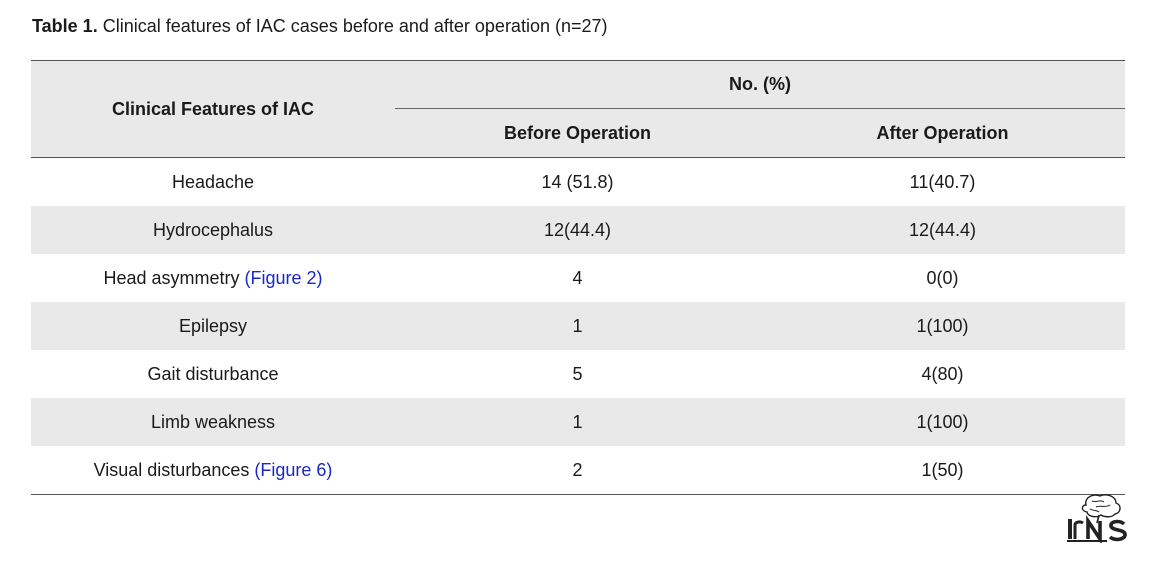 This screenshot has width=1160, height=566. I want to click on table-caption-label: Table 1., so click(65, 26).